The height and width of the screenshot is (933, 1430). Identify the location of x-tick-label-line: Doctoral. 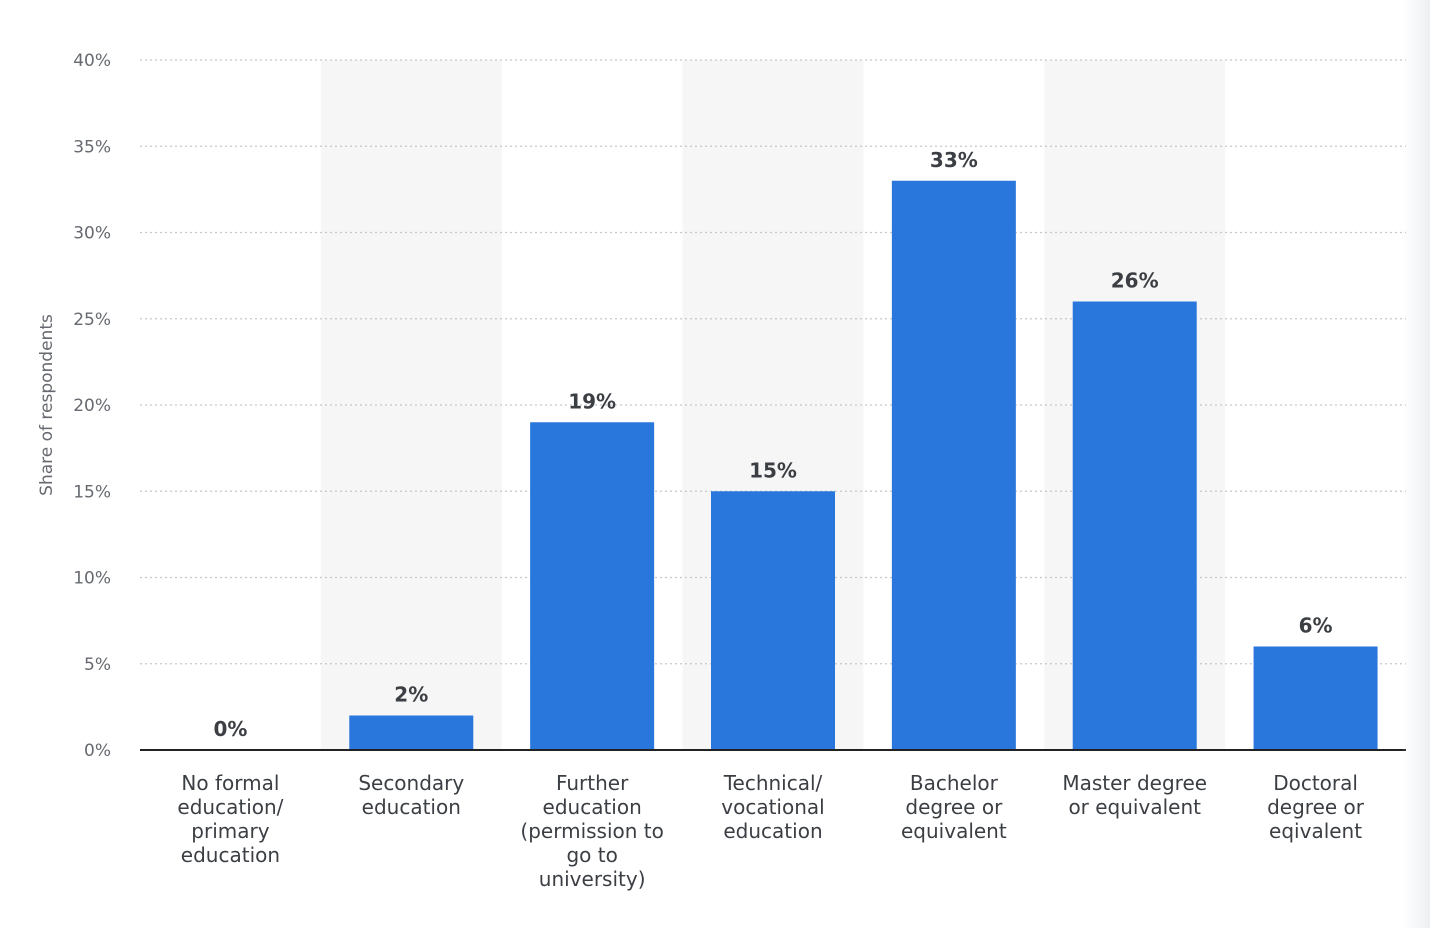
(1315, 783).